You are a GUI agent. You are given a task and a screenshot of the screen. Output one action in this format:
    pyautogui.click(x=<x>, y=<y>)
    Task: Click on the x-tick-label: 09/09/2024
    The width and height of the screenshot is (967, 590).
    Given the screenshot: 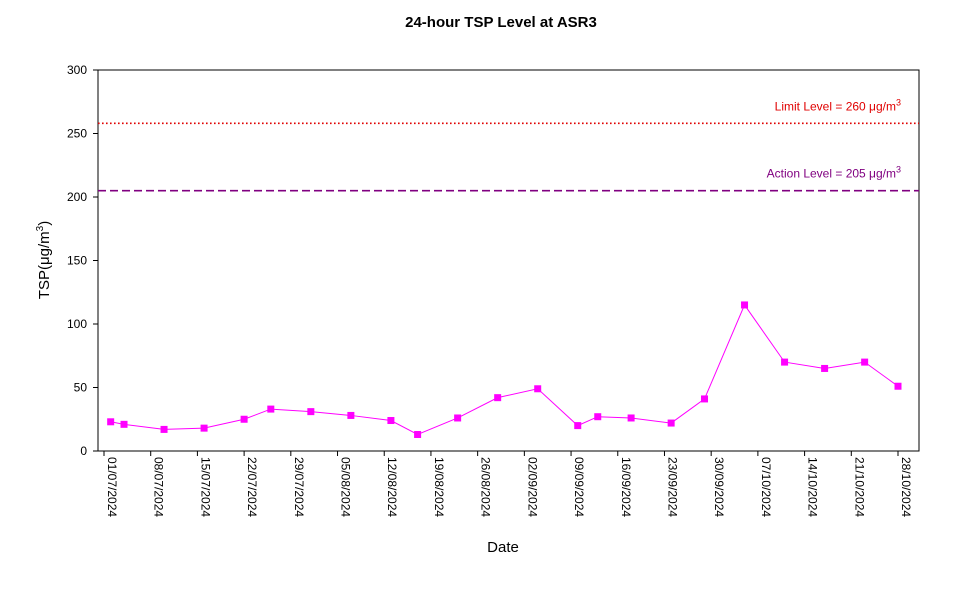 What is the action you would take?
    pyautogui.click(x=579, y=487)
    